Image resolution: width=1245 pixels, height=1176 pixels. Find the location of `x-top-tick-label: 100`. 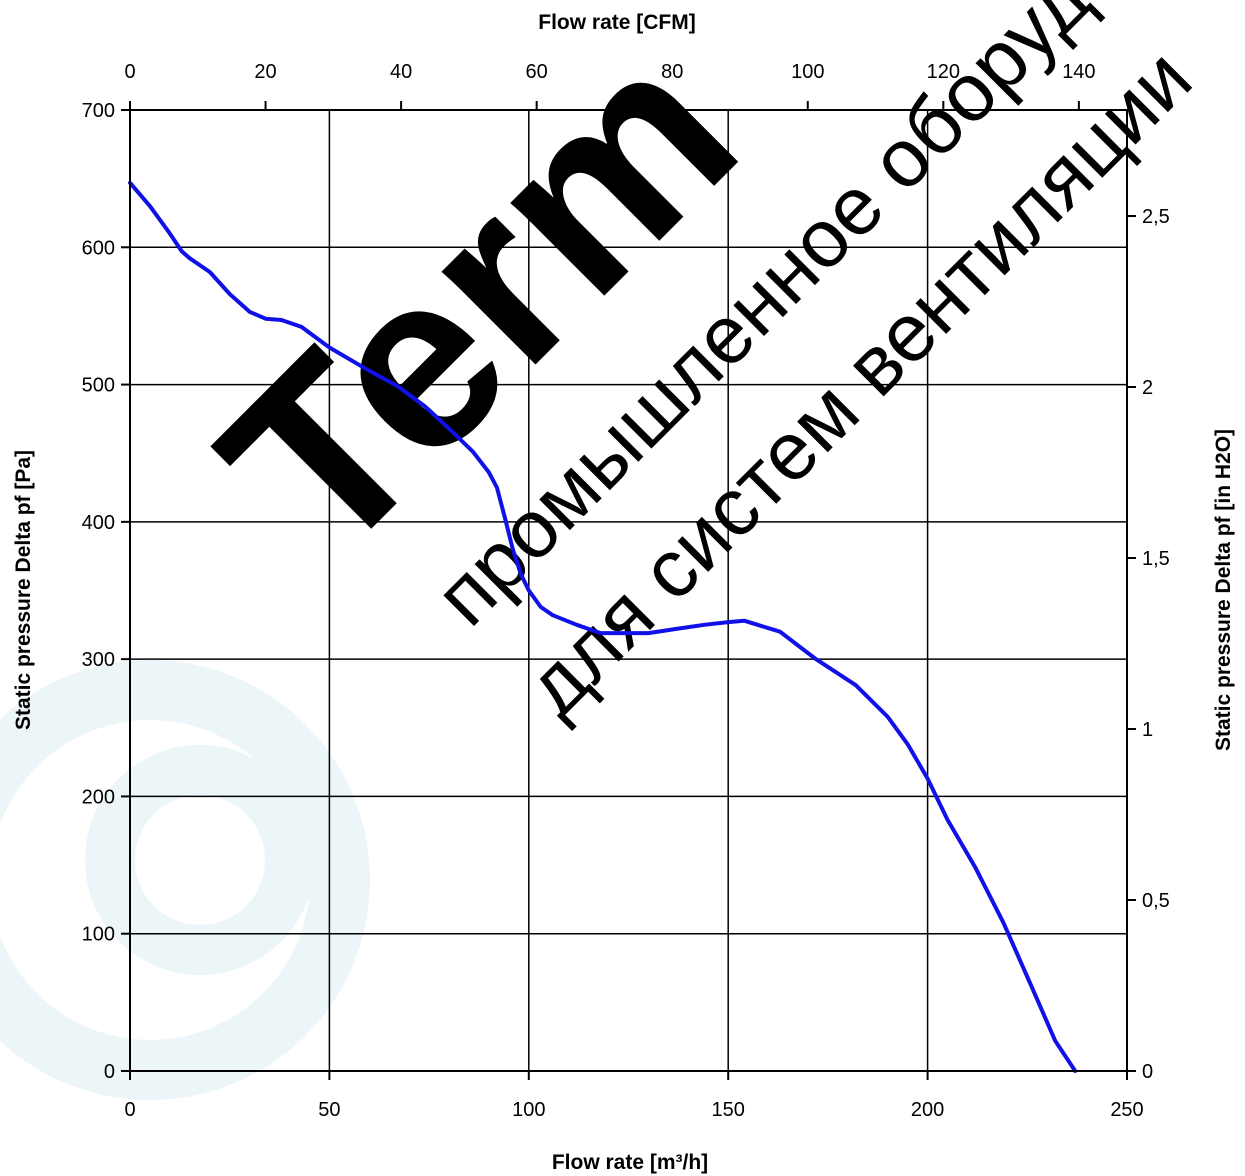

x-top-tick-label: 100 is located at coordinates (807, 72).